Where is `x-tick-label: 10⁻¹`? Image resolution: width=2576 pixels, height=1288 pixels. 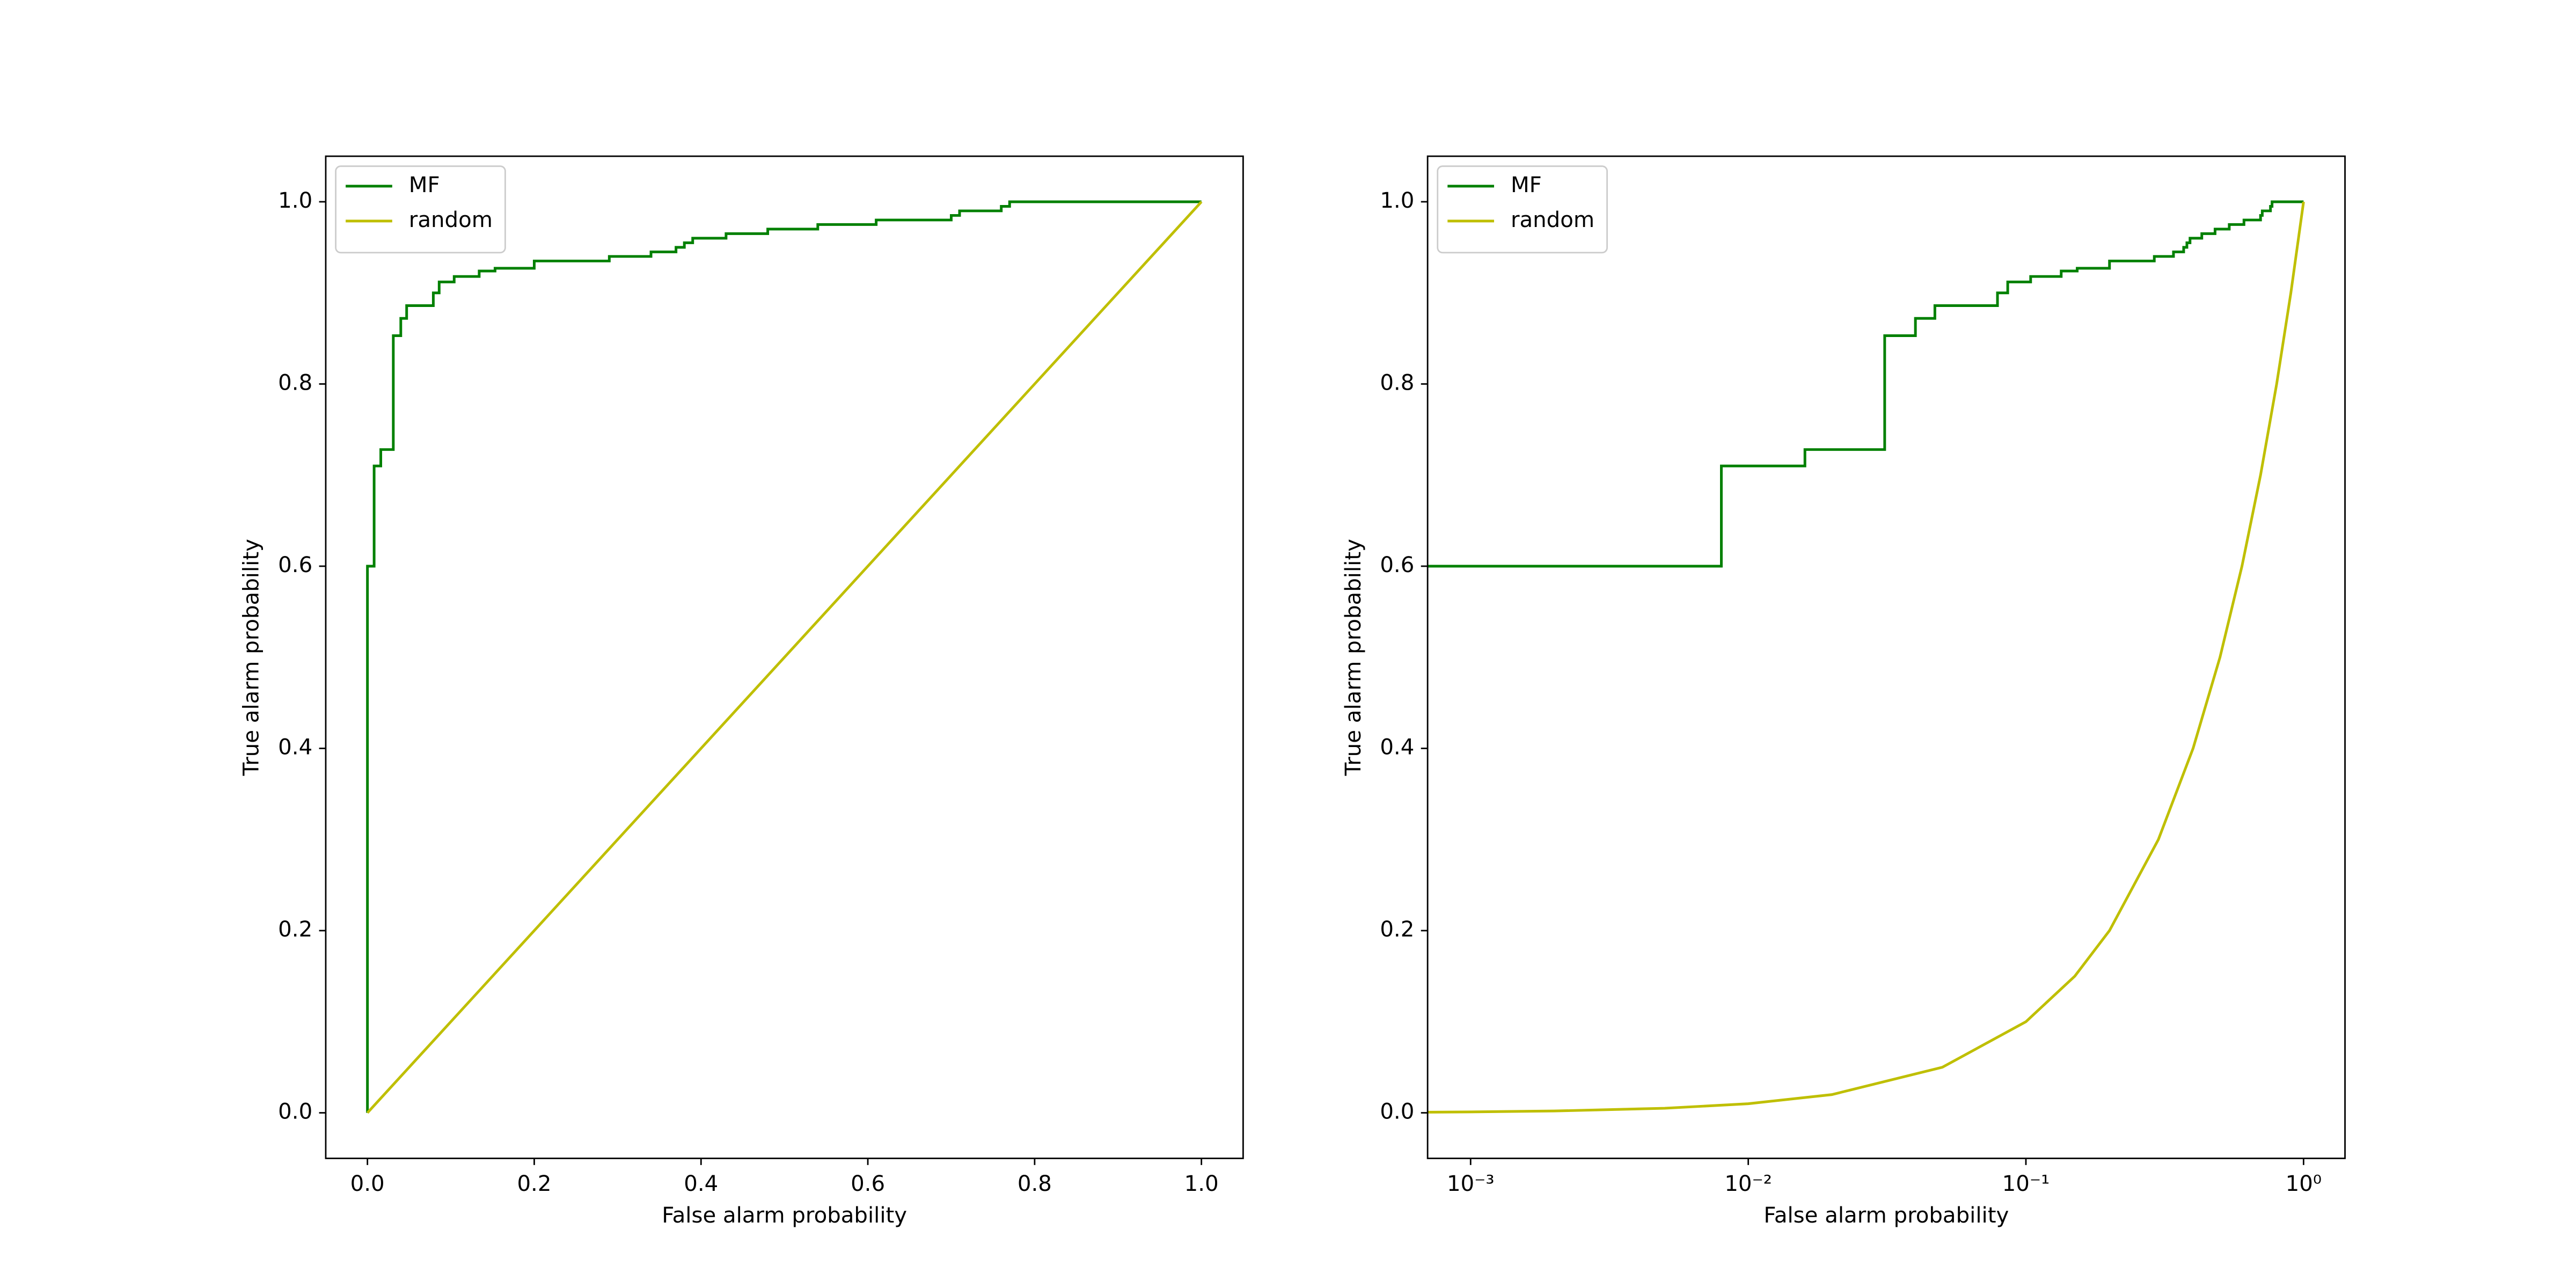
x-tick-label: 10⁻¹ is located at coordinates (2026, 1184).